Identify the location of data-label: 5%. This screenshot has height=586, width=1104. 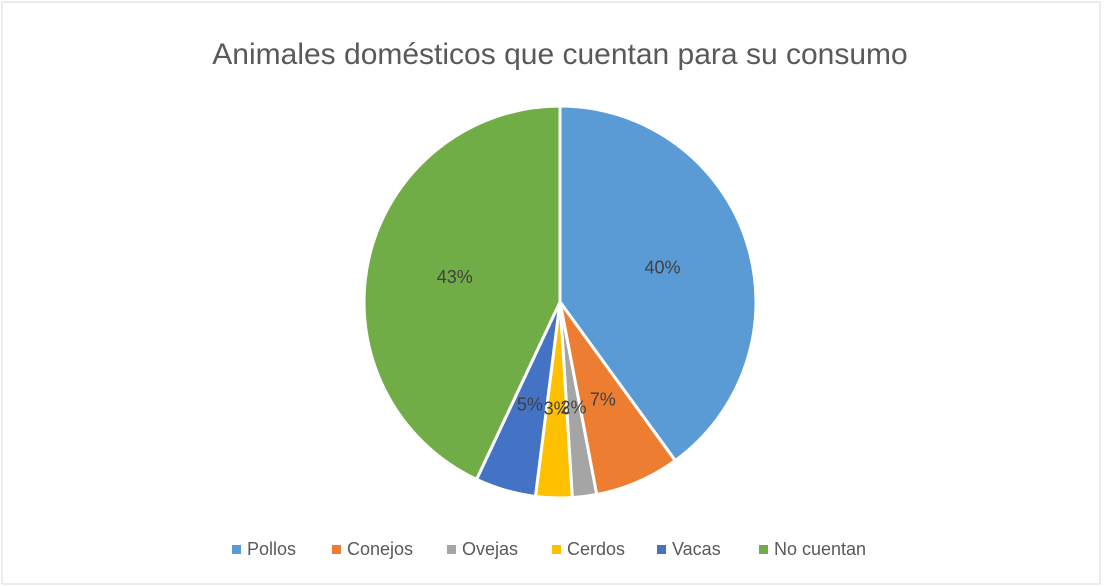
(530, 404).